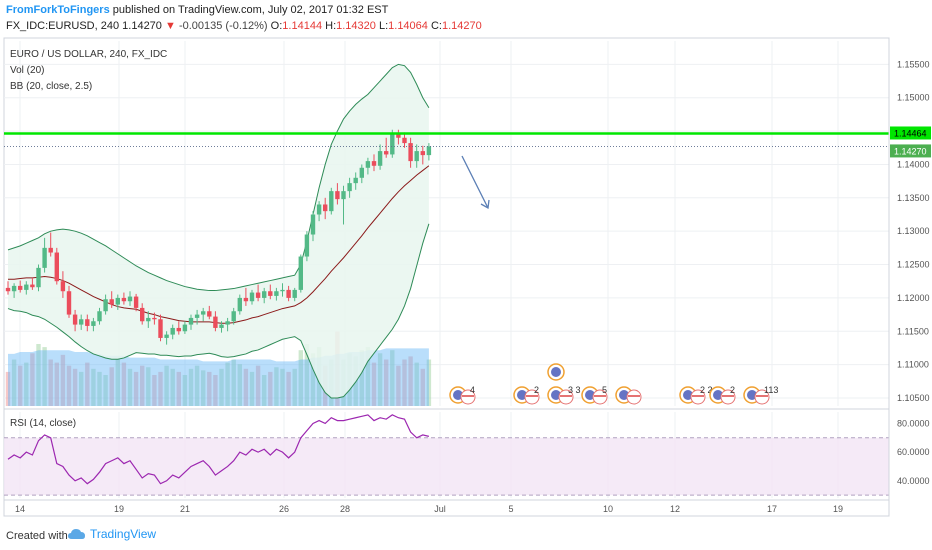 The width and height of the screenshot is (932, 550). Describe the element at coordinates (223, 26) in the screenshot. I see `change-value: -0.00135 (-0.12%)` at that location.